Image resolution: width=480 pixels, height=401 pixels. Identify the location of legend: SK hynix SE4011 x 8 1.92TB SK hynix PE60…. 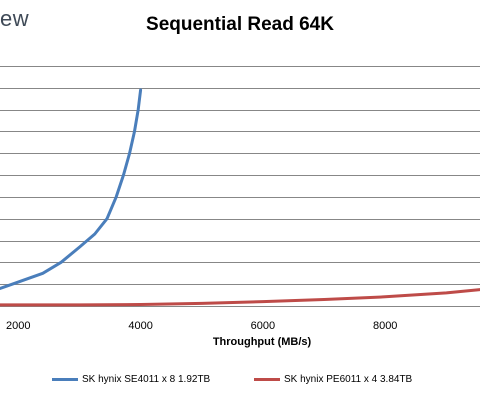
(240, 381).